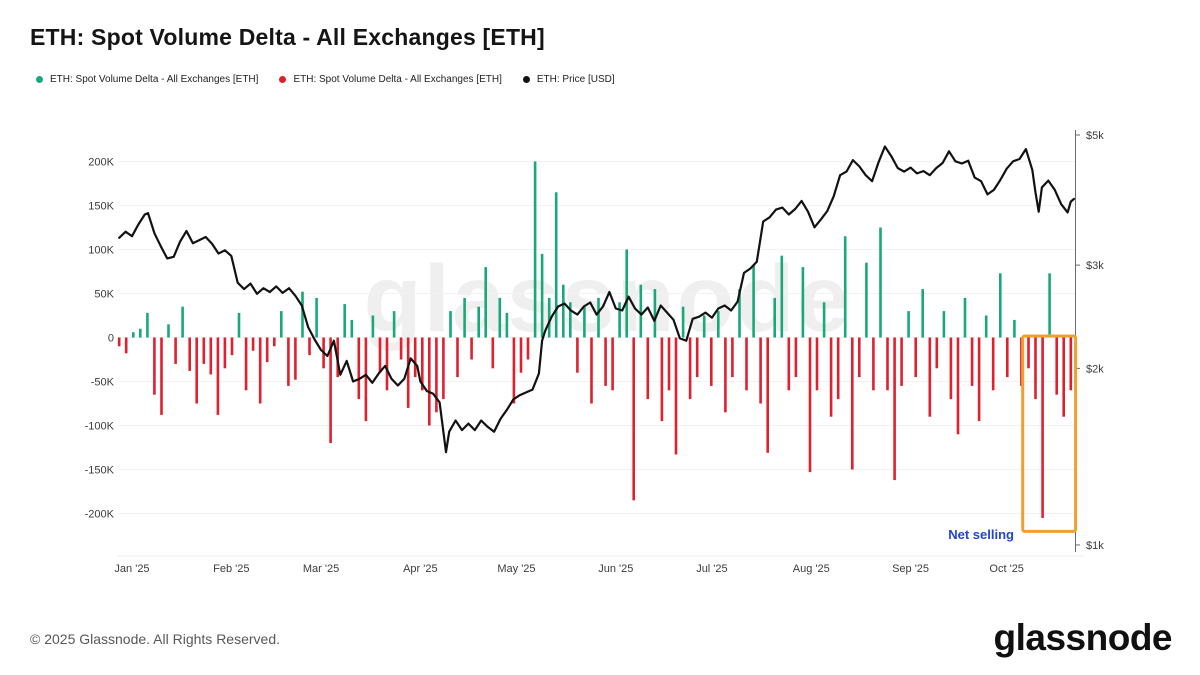  What do you see at coordinates (101, 207) in the screenshot?
I see `left-axis-tick-label: 150K` at bounding box center [101, 207].